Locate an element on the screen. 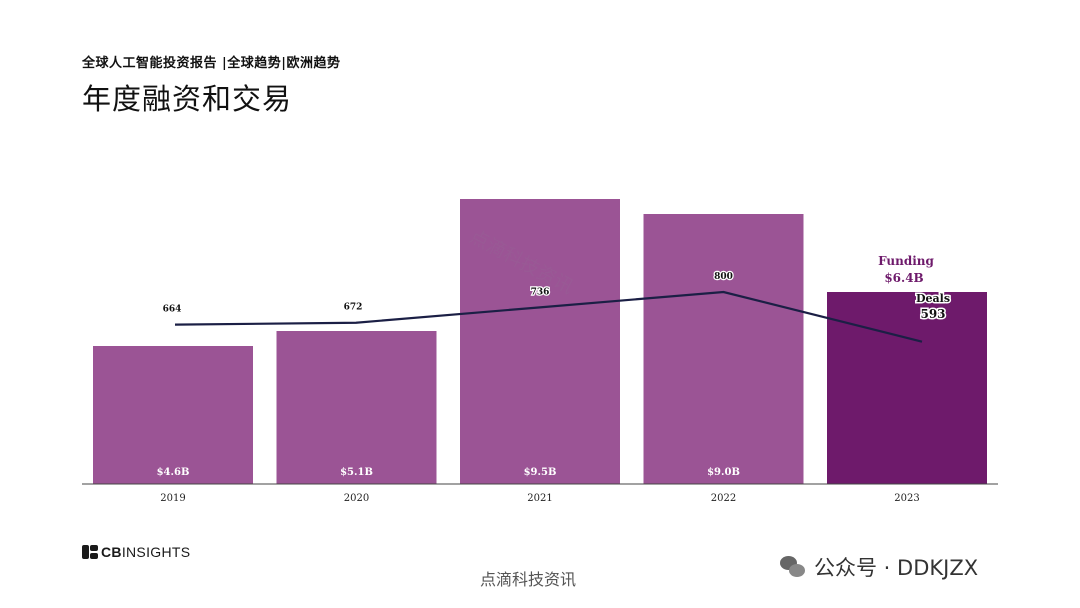 Image resolution: width=1080 pixels, height=608 pixels. funding-label-2019: $4.6B is located at coordinates (173, 472).